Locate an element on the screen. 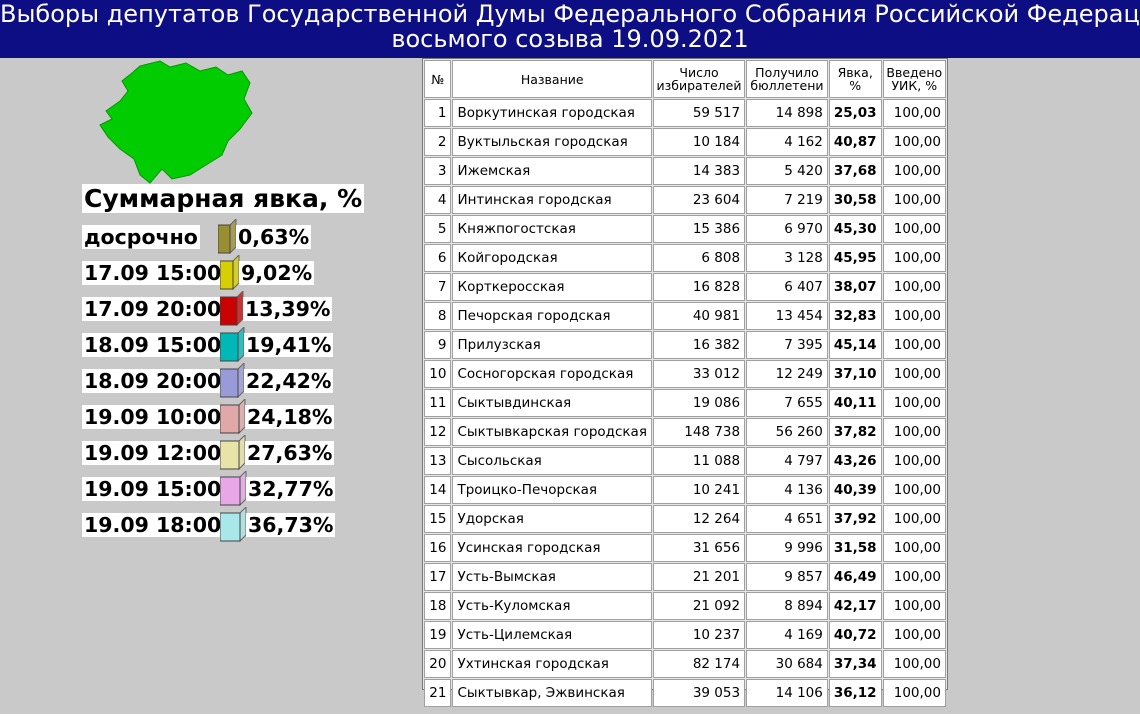  cell-voters: 21 201 is located at coordinates (699, 577).